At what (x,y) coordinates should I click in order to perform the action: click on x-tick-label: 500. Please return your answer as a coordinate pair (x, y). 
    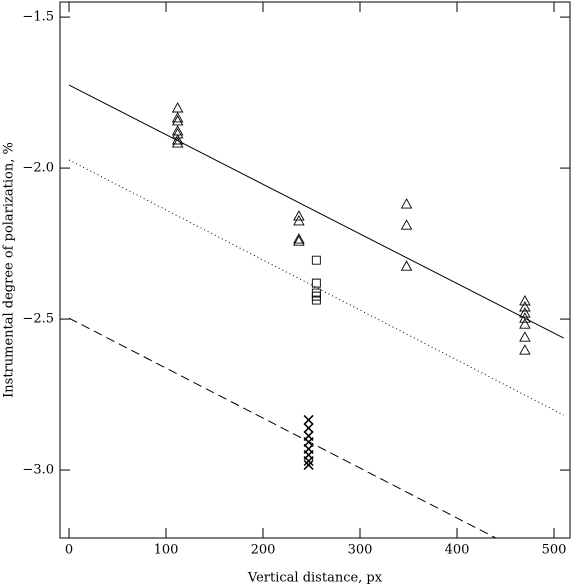
    Looking at the image, I should click on (554, 550).